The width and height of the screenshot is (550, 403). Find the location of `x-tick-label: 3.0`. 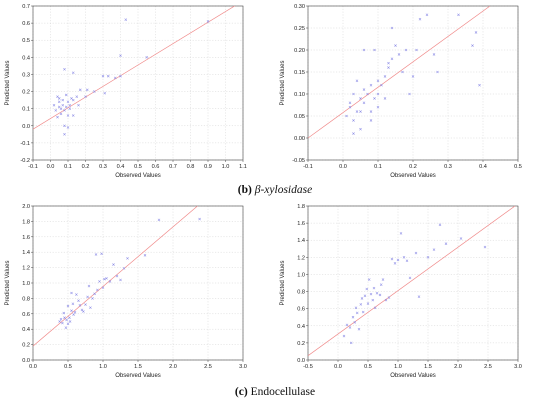

x-tick-label: 3.0 is located at coordinates (518, 367).